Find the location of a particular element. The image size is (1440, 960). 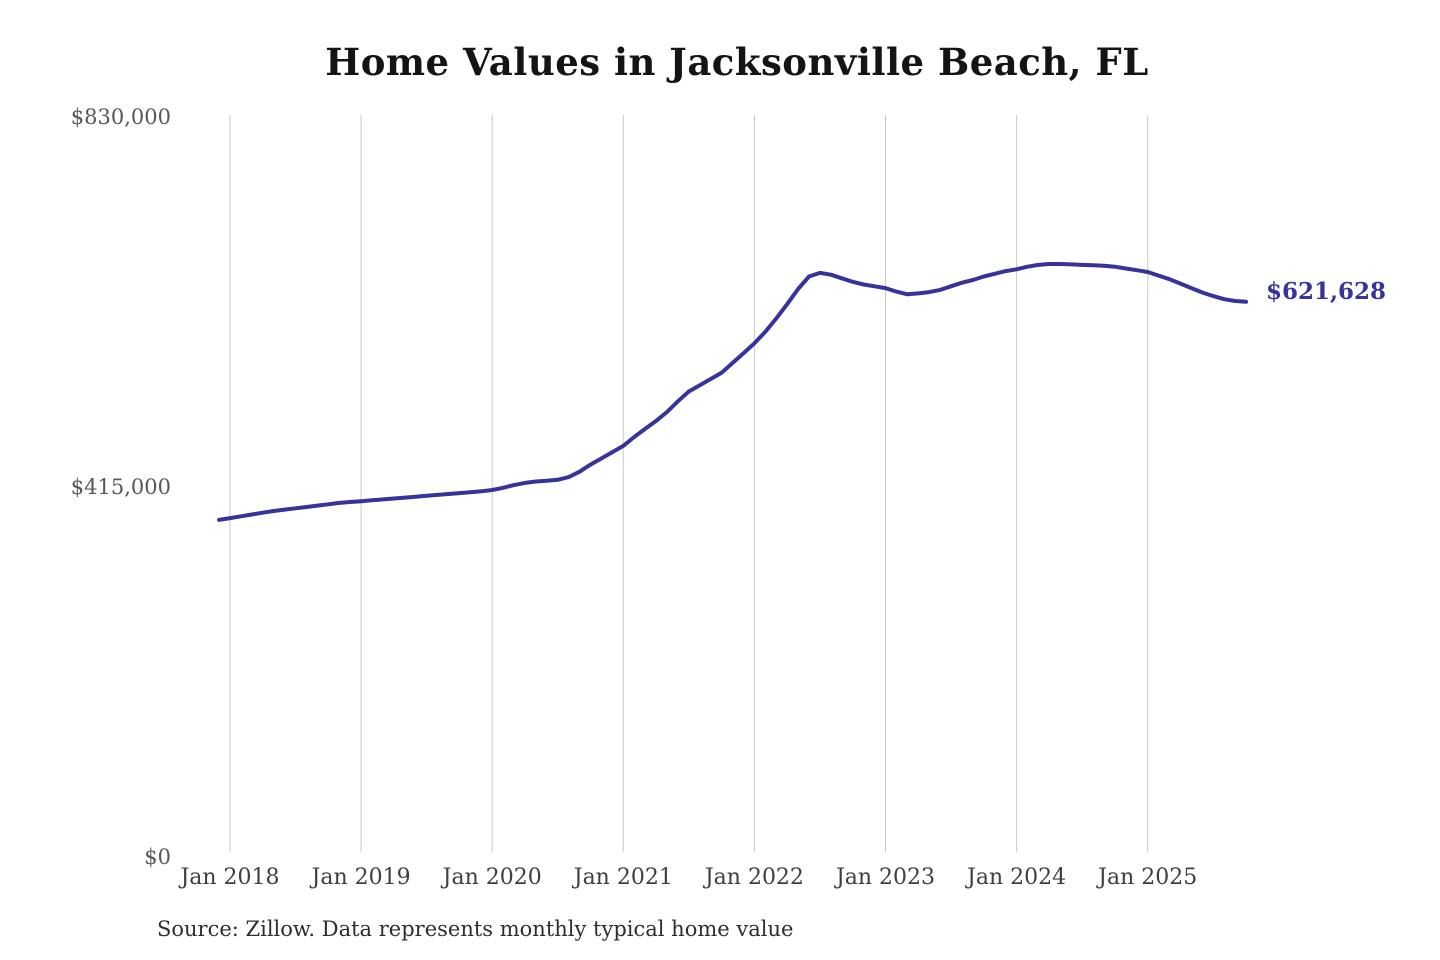

y-tick-label-830000: $830,000 is located at coordinates (121, 117).